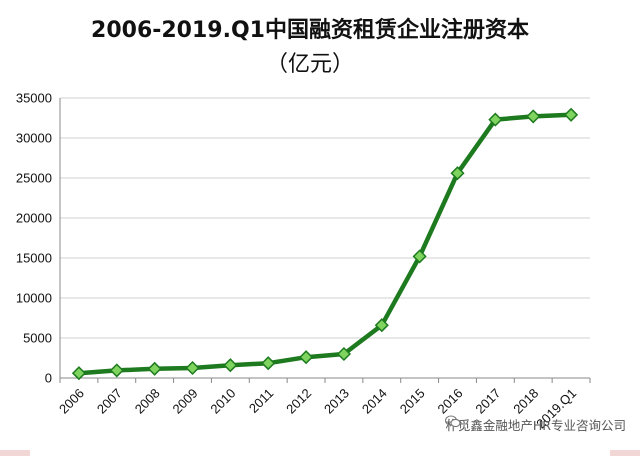 Image resolution: width=640 pixels, height=456 pixels. What do you see at coordinates (34, 98) in the screenshot?
I see `y-tick-label: 35000` at bounding box center [34, 98].